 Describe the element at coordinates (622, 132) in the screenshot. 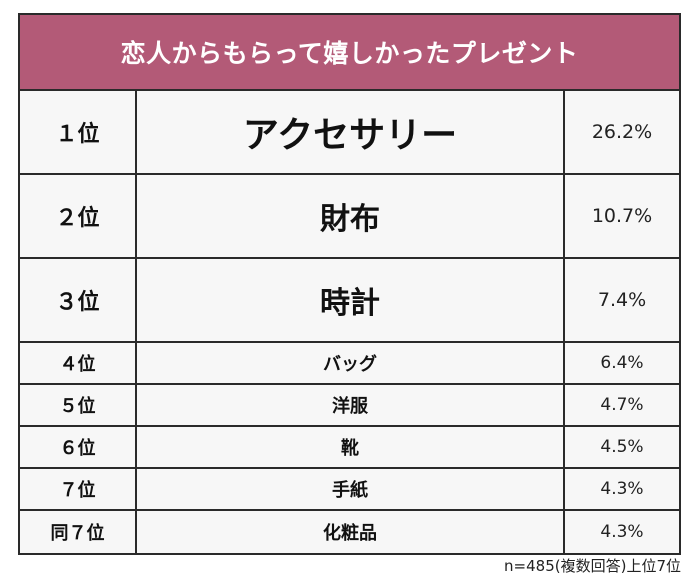

I see `percent-cell: 26.2%` at that location.